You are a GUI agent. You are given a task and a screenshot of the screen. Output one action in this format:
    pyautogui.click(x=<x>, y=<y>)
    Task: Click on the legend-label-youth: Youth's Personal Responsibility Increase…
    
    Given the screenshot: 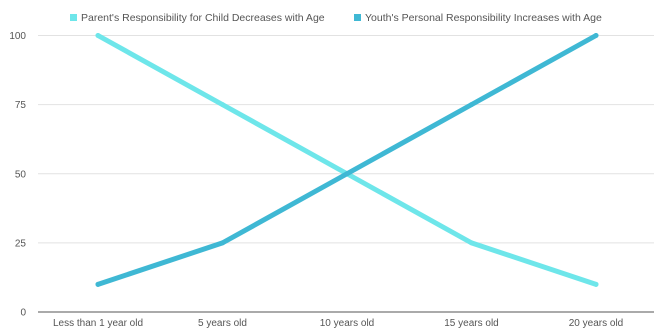 What is the action you would take?
    pyautogui.click(x=483, y=18)
    